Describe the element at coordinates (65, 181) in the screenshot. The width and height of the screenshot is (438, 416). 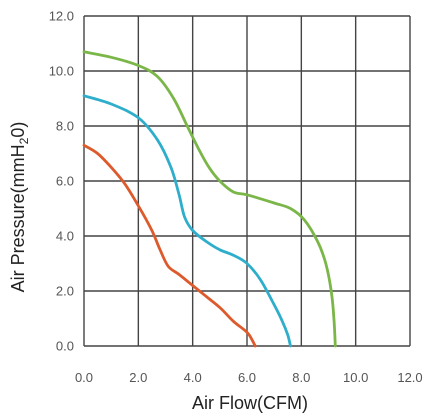
I see `y-tick-label: 6.0` at that location.